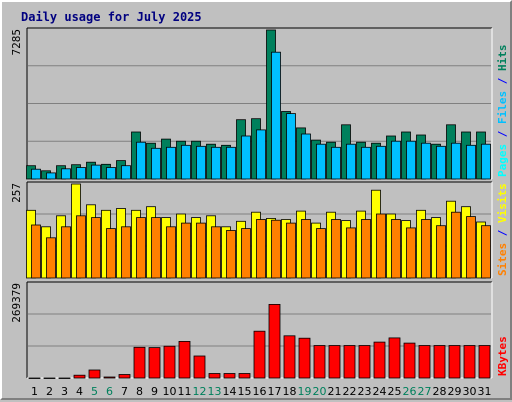 This screenshot has height=402, width=512. Describe the element at coordinates (410, 391) in the screenshot. I see `day-label-26: 26` at that location.